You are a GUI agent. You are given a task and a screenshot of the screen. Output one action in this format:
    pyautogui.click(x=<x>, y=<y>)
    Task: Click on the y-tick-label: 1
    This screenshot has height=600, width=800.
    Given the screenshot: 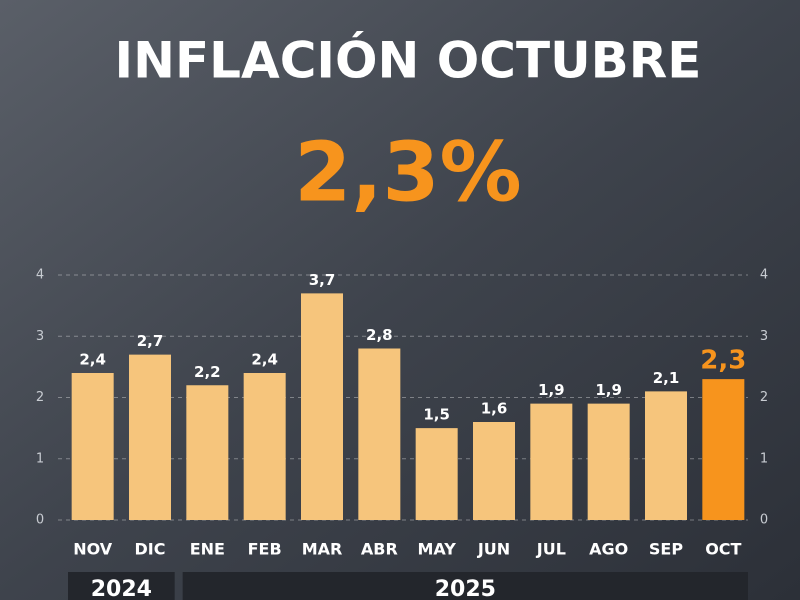 What is the action you would take?
    pyautogui.click(x=40, y=458)
    